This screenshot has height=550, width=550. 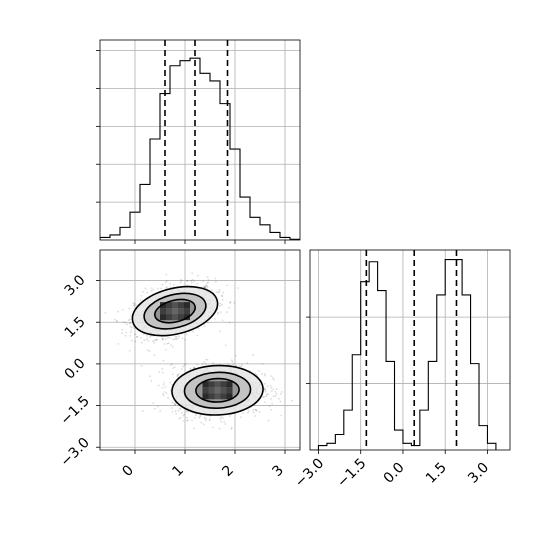 I want to click on density-core, so click(x=217, y=390).